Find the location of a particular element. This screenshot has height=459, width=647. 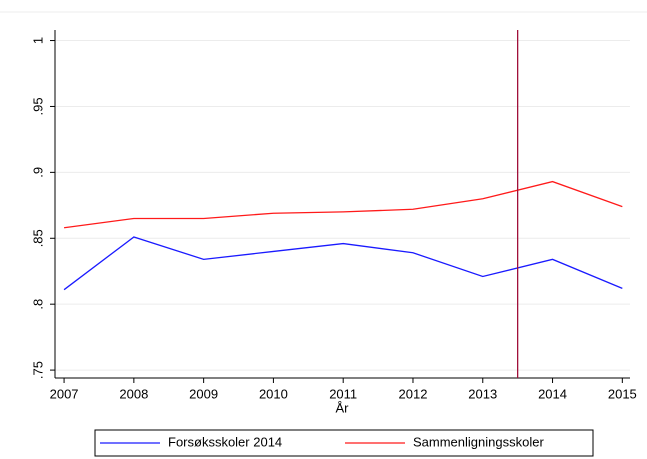

y-tick-label: 1 is located at coordinates (37, 40).